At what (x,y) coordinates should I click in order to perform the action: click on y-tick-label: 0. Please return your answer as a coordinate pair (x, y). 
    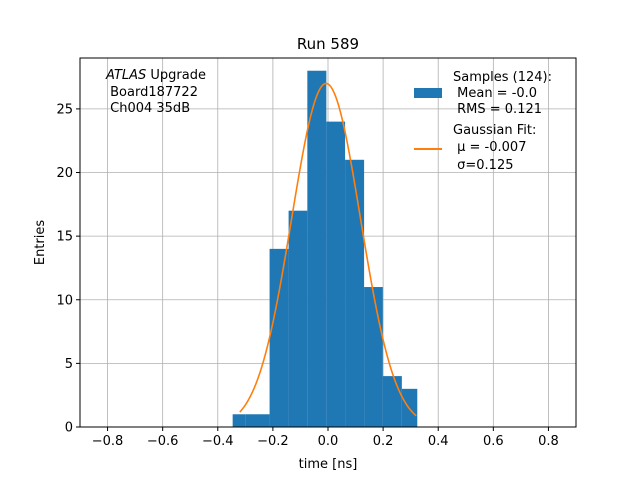
    Looking at the image, I should click on (69, 428).